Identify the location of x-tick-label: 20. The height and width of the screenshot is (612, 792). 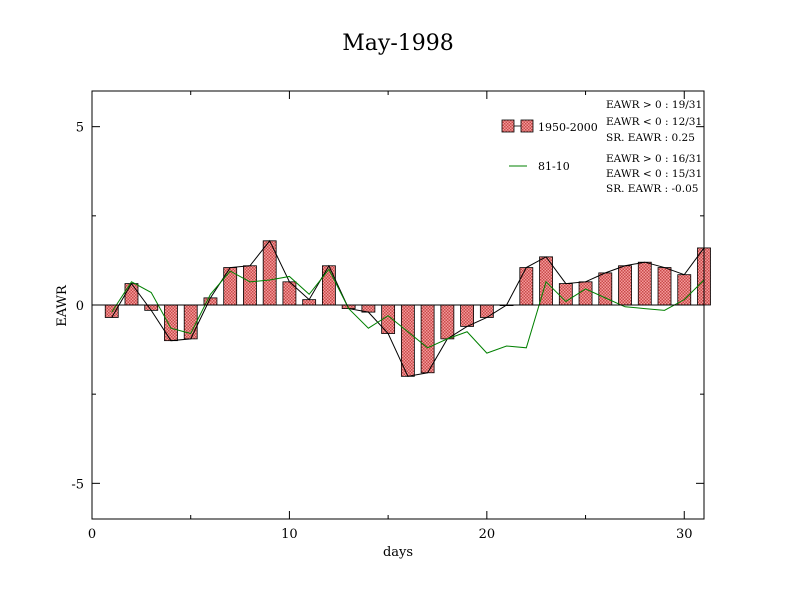
(487, 534).